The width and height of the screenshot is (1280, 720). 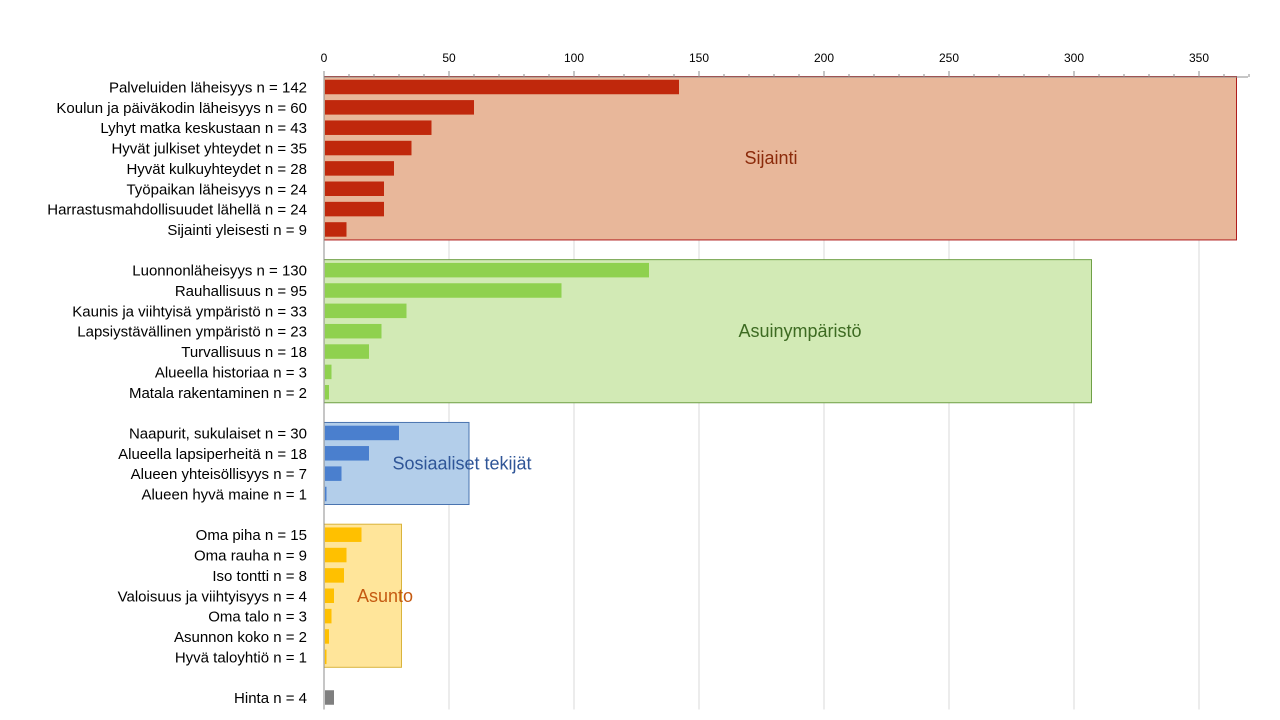 I want to click on category-label-1-3: Lapsiystävällinen ympäristö n = 23, so click(x=192, y=332).